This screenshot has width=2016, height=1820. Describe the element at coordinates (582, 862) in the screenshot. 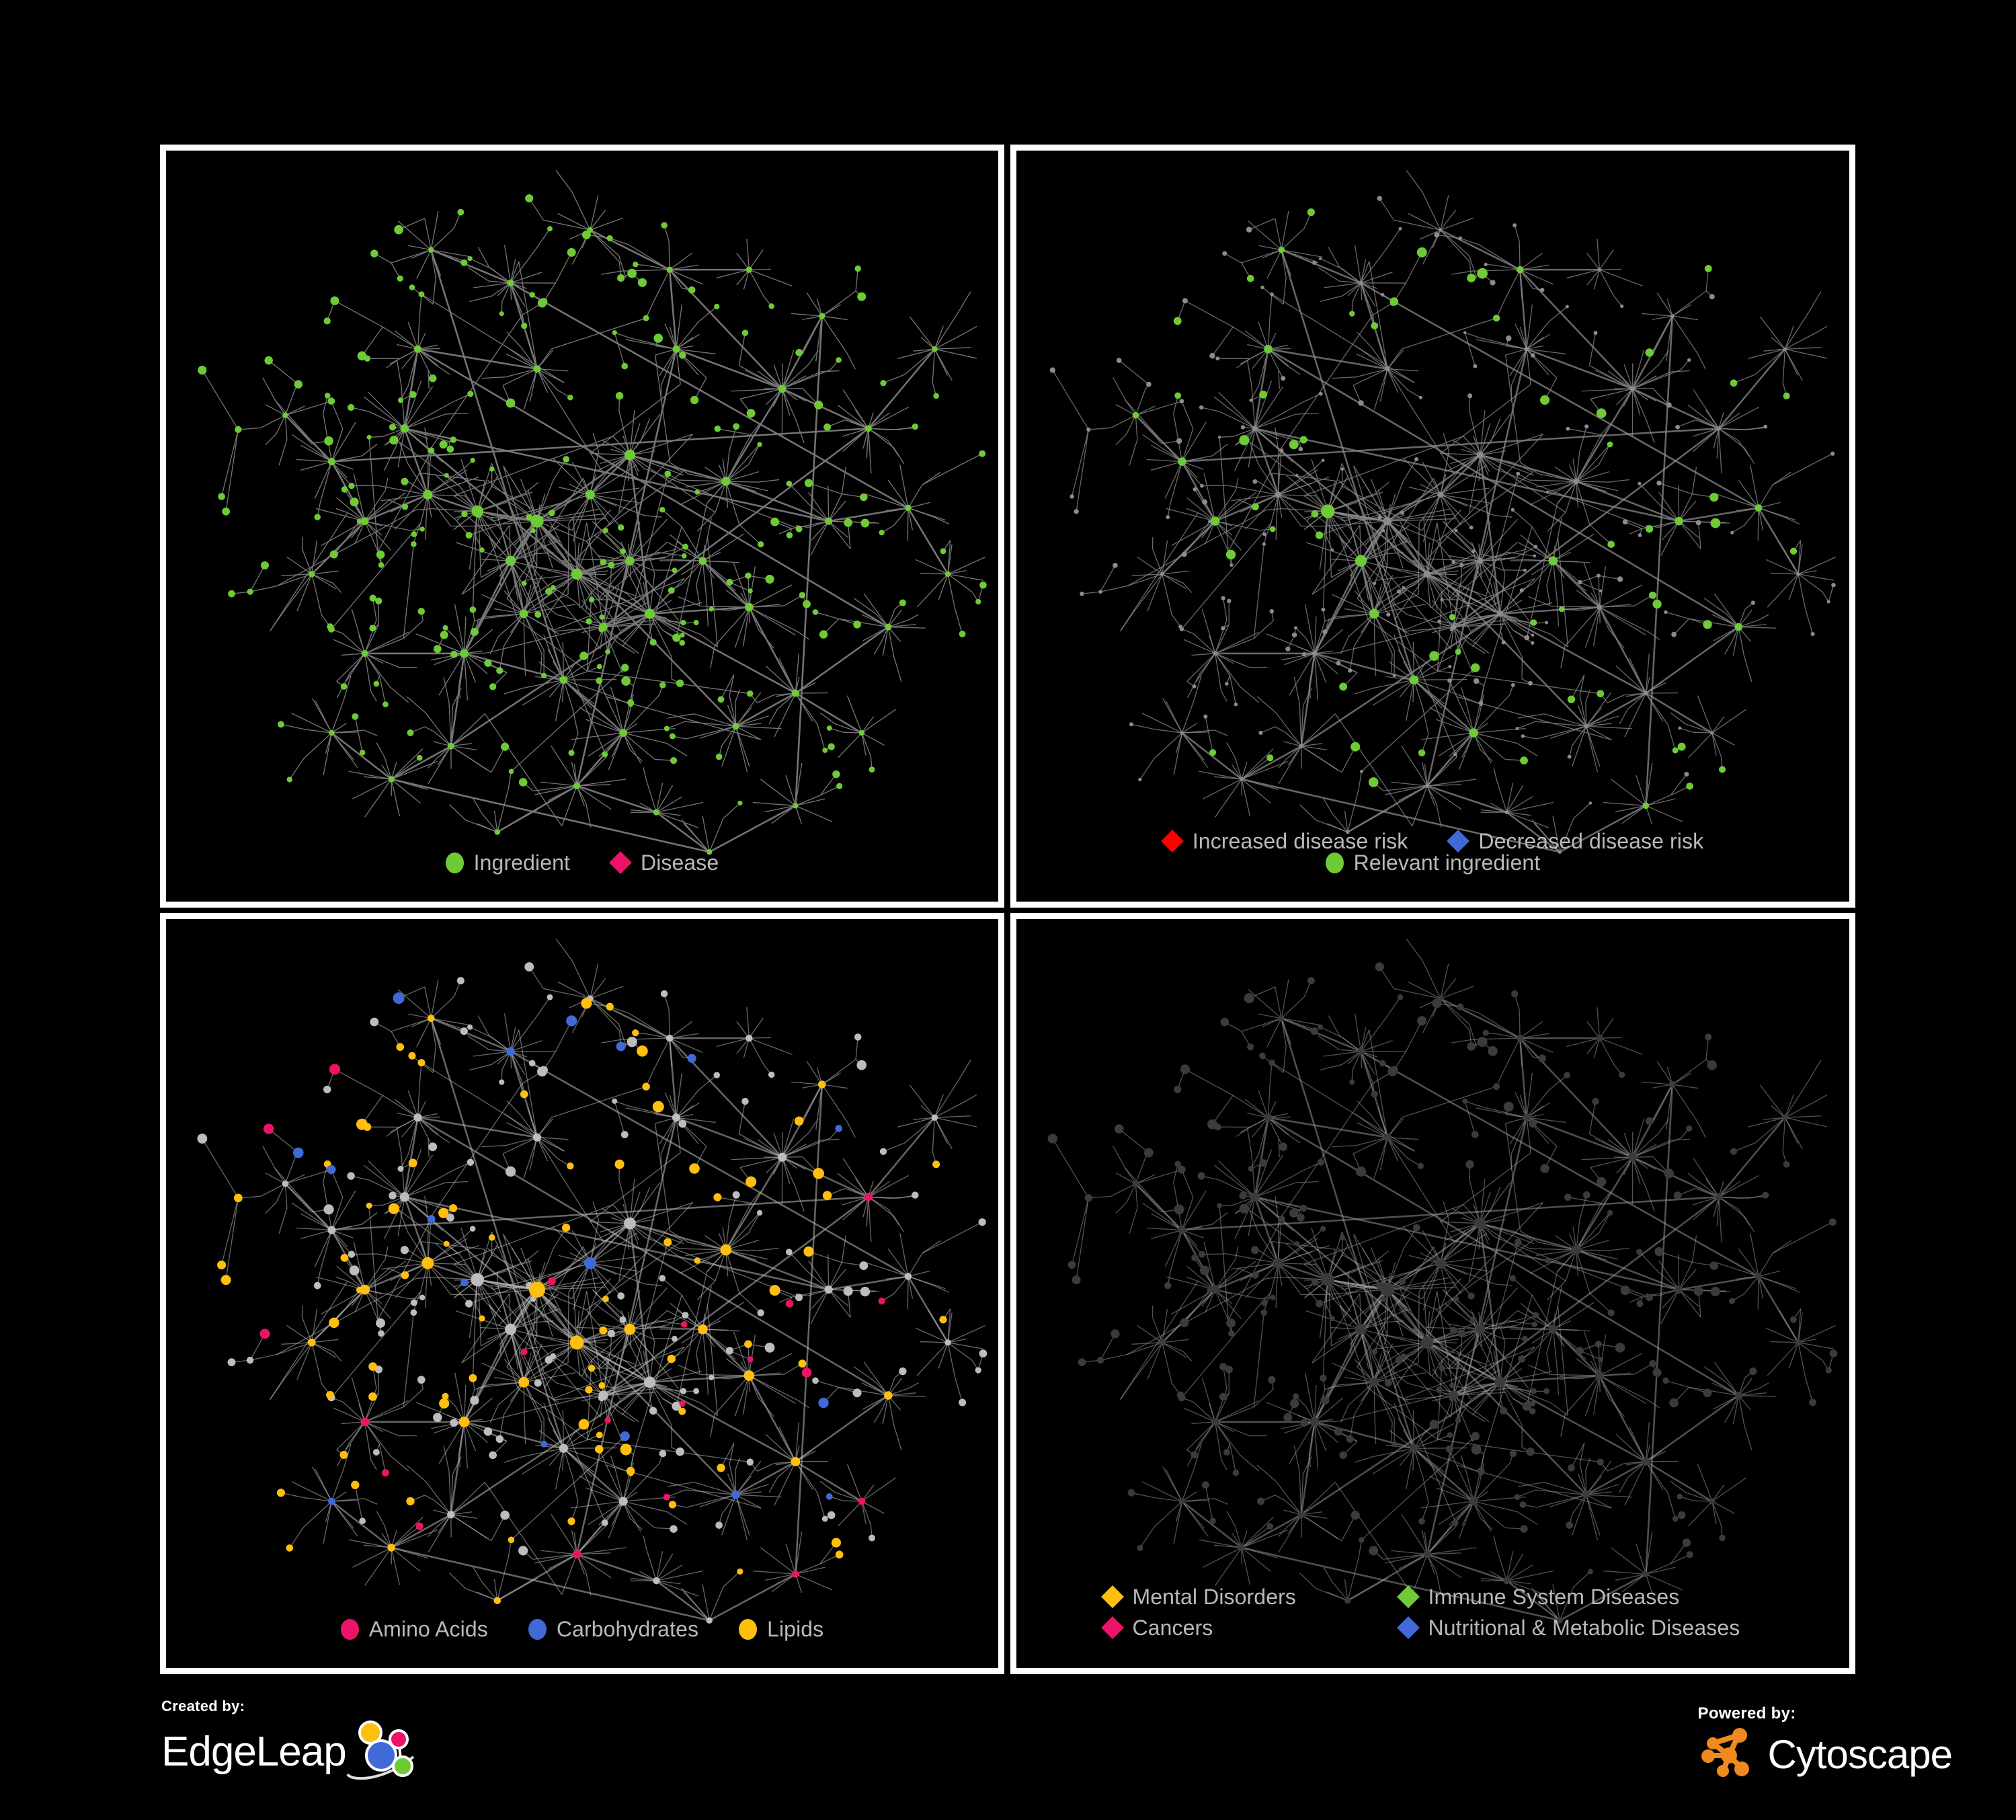

I see `legend-panel-a: Ingredient Disease` at that location.